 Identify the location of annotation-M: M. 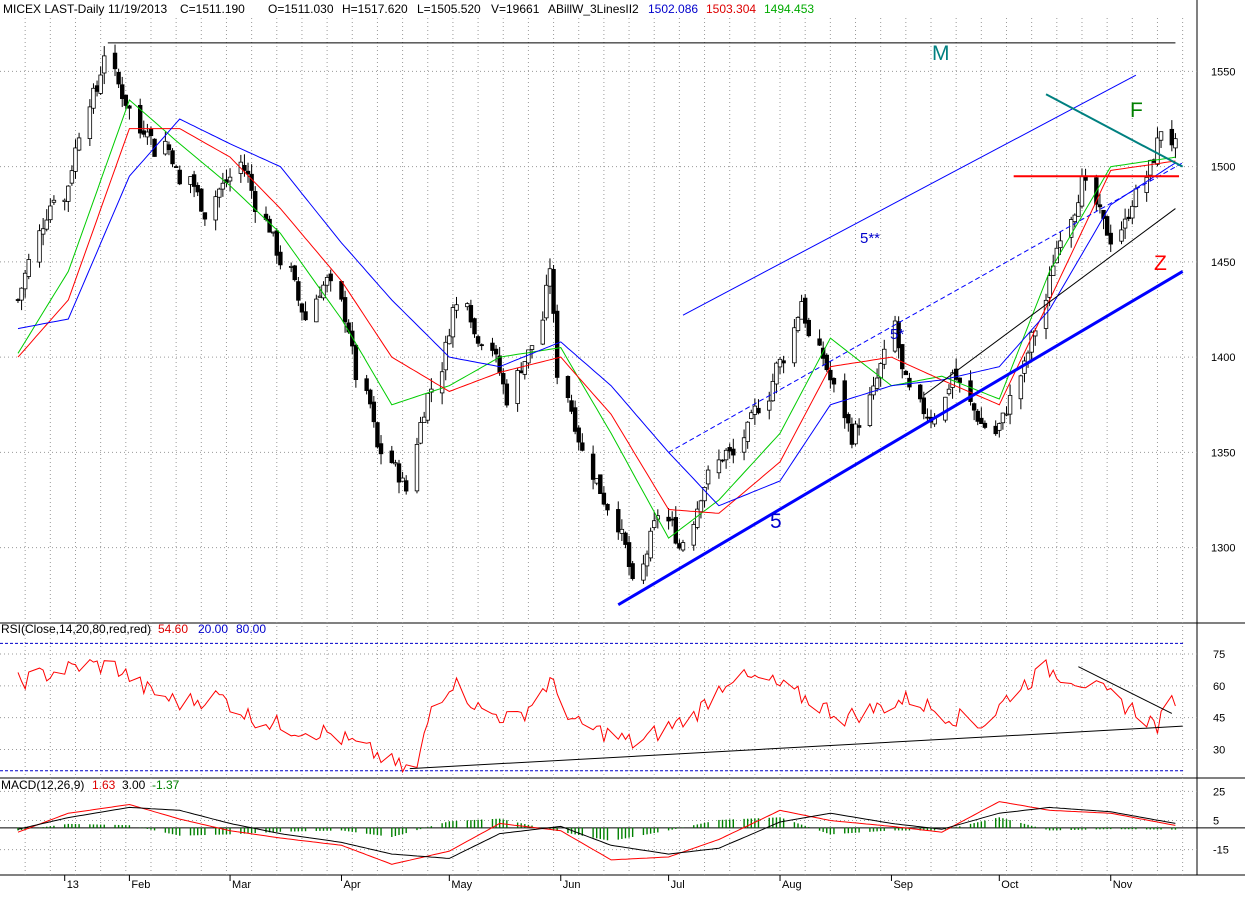
(941, 53).